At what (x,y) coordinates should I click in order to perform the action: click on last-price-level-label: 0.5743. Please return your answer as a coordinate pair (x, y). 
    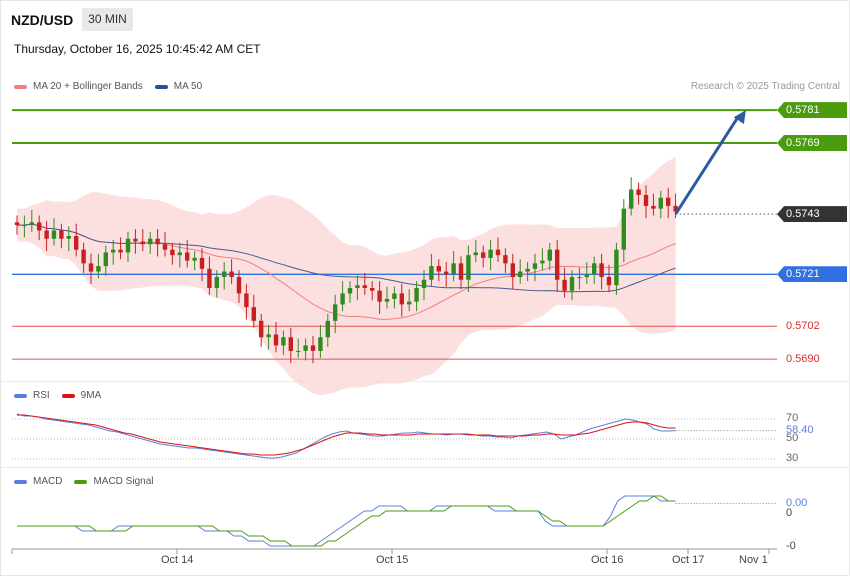
    Looking at the image, I should click on (812, 214).